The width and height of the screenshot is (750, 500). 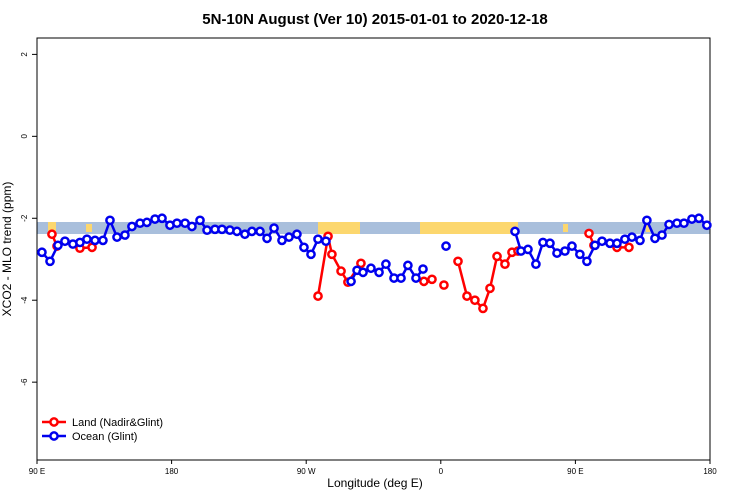 What do you see at coordinates (104, 437) in the screenshot?
I see `legend-label: Ocean (Glint)` at bounding box center [104, 437].